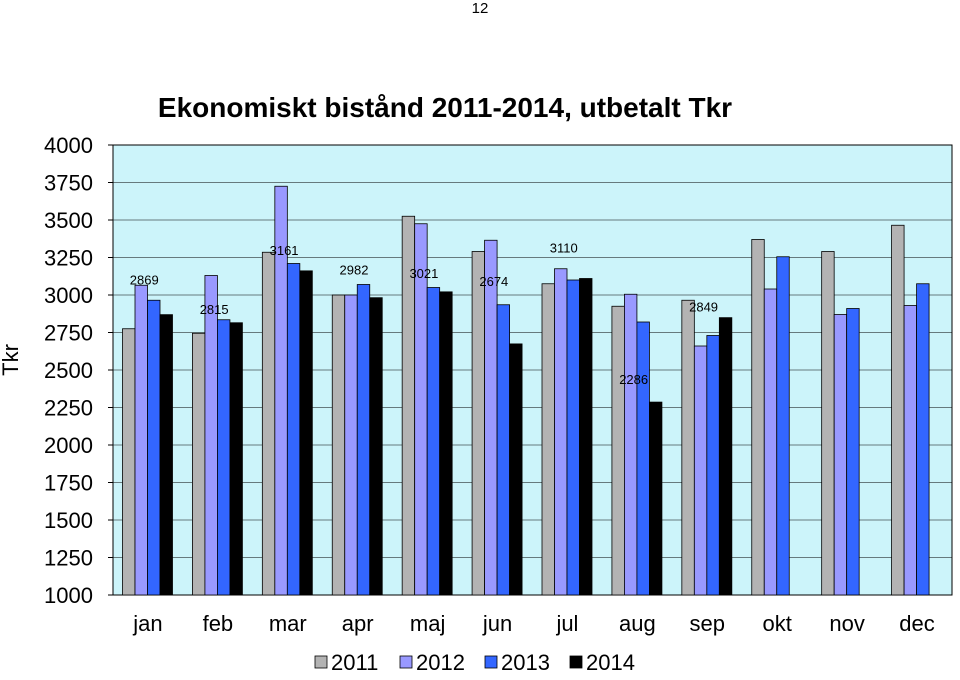 This screenshot has height=680, width=960. What do you see at coordinates (427, 623) in the screenshot?
I see `x-tick-label: maj` at bounding box center [427, 623].